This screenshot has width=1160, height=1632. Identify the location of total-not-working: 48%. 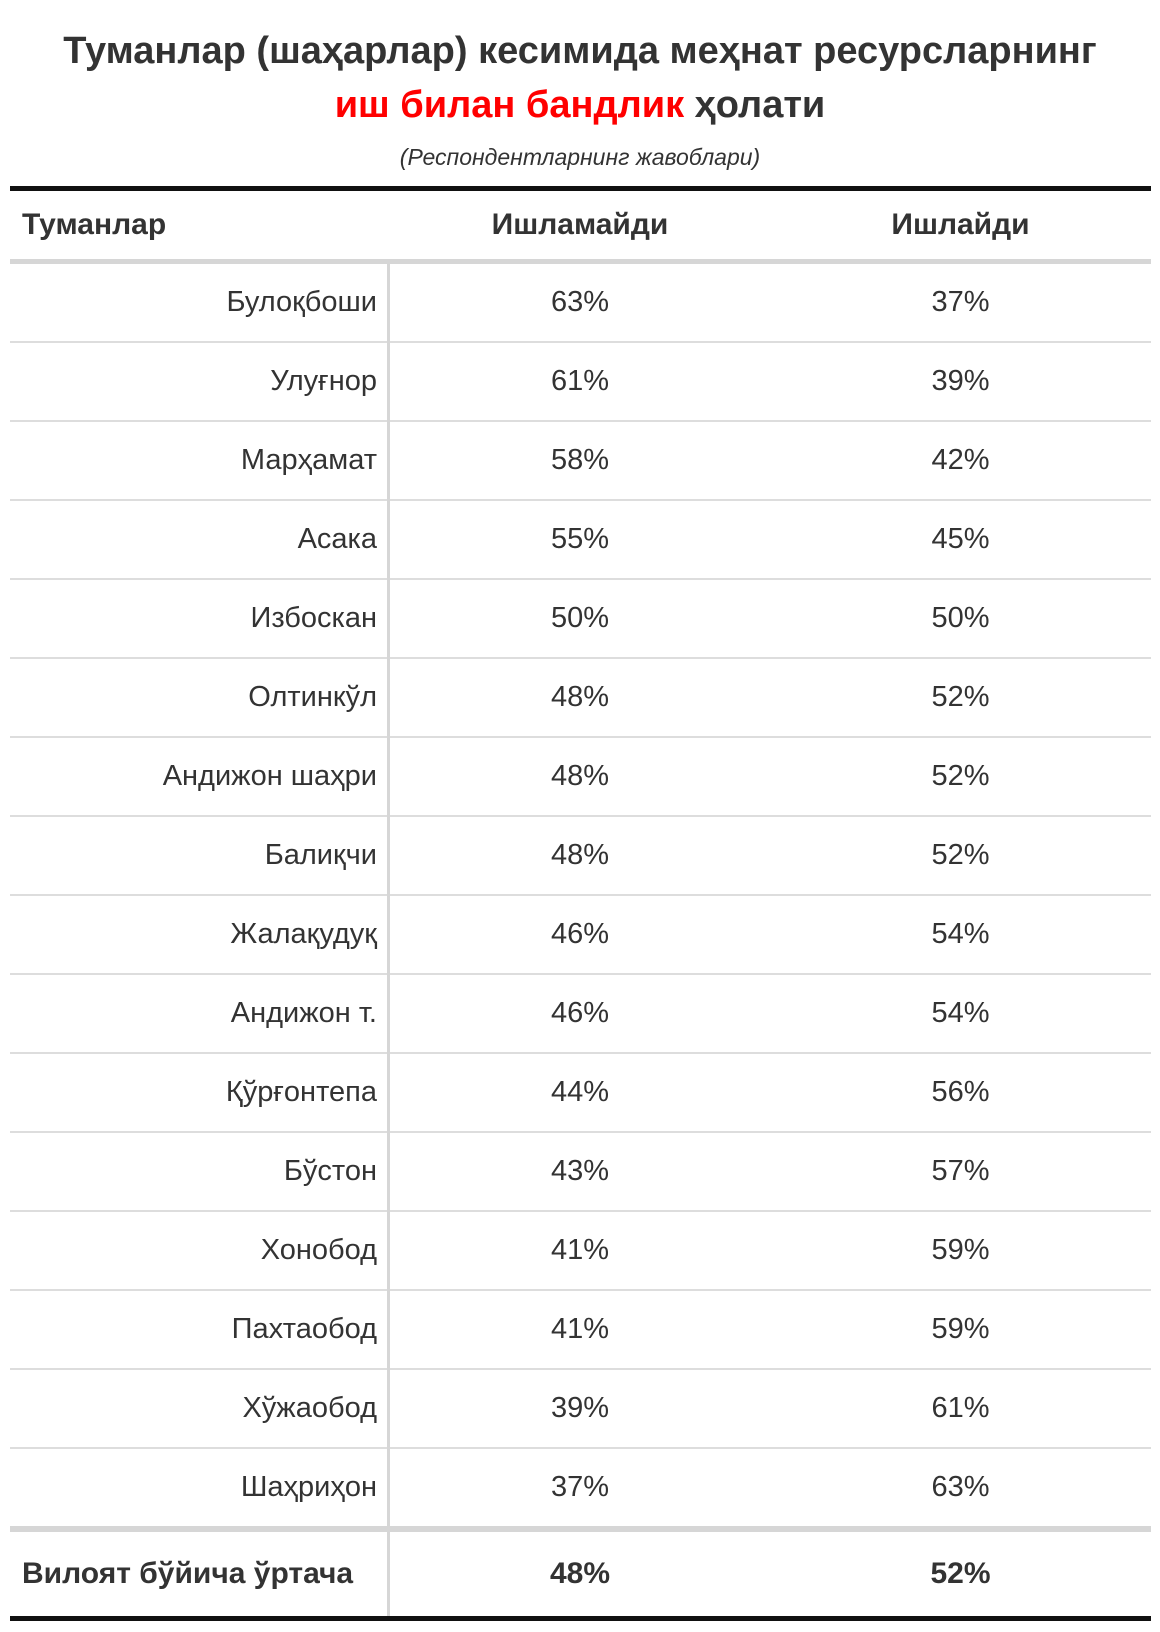
(580, 1573).